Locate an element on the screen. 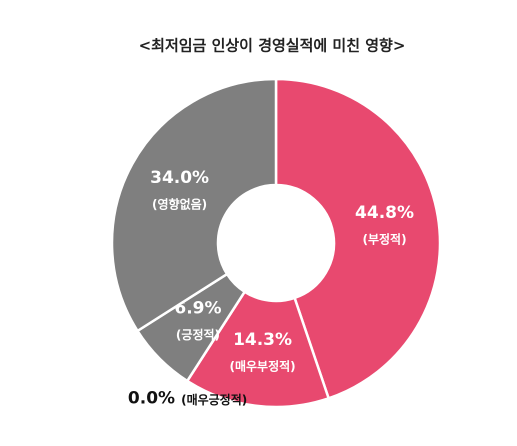 The width and height of the screenshot is (517, 446). chart-title: <최저임금 인상이 경영실적에 미친 영향> is located at coordinates (272, 46).